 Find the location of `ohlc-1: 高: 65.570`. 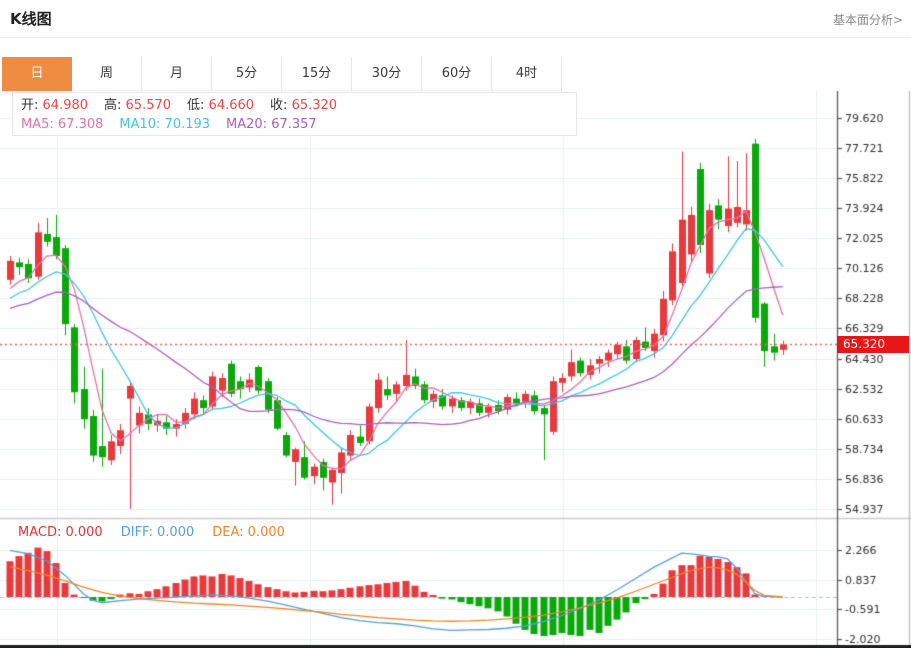

ohlc-1: 高: 65.570 is located at coordinates (137, 105).